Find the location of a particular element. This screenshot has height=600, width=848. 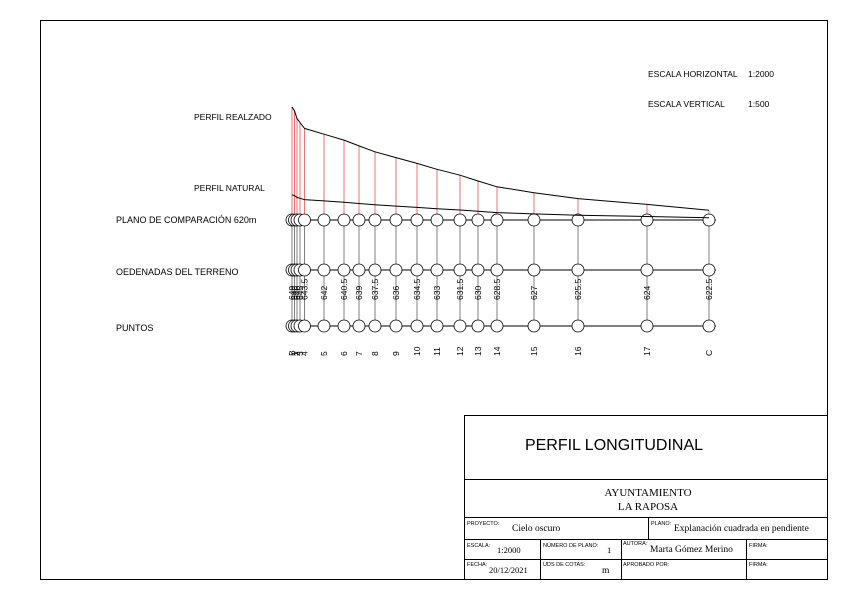

uds-value: m is located at coordinates (606, 571).